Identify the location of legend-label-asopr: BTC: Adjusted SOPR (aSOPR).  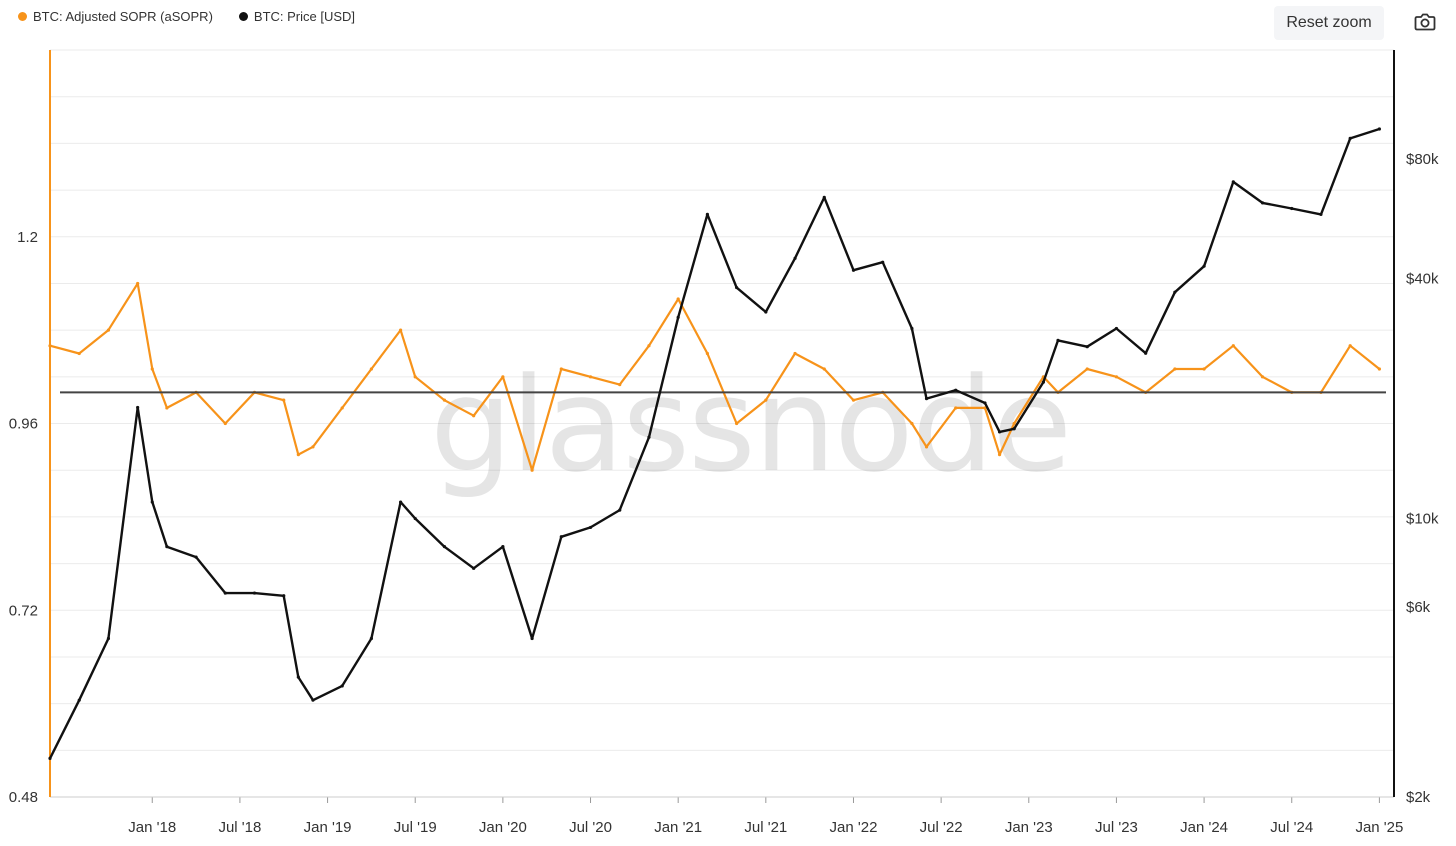
(123, 16).